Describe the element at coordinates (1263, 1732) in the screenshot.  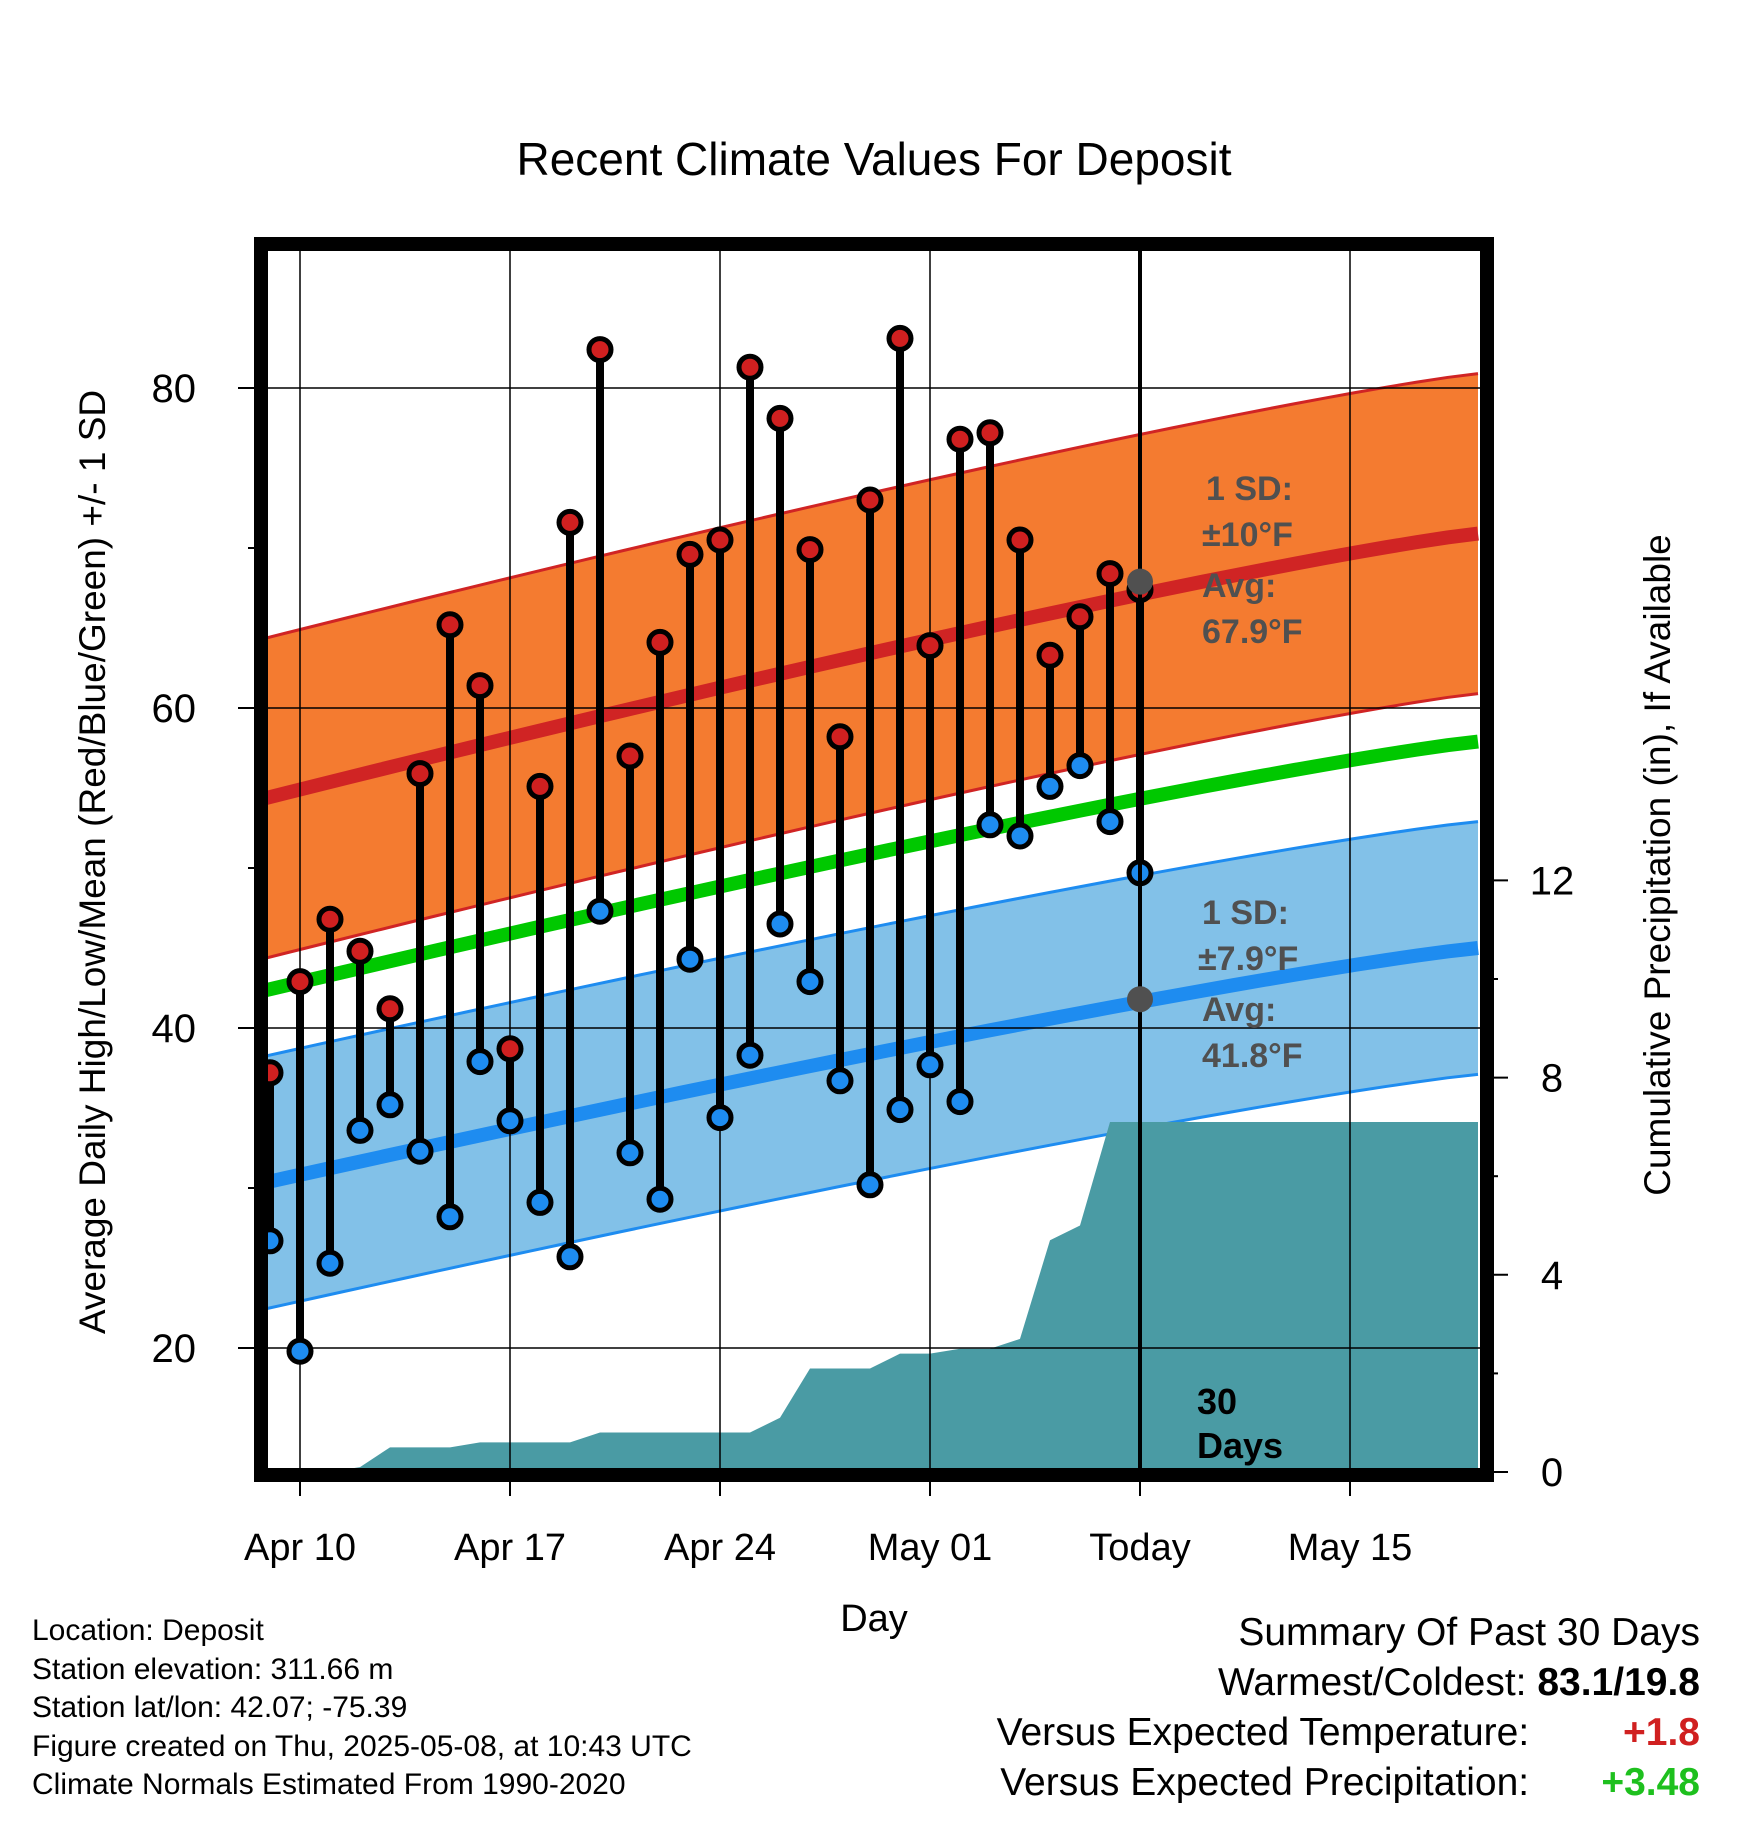
I see `temp-deviation-label: Versus Expected Temperature:` at that location.